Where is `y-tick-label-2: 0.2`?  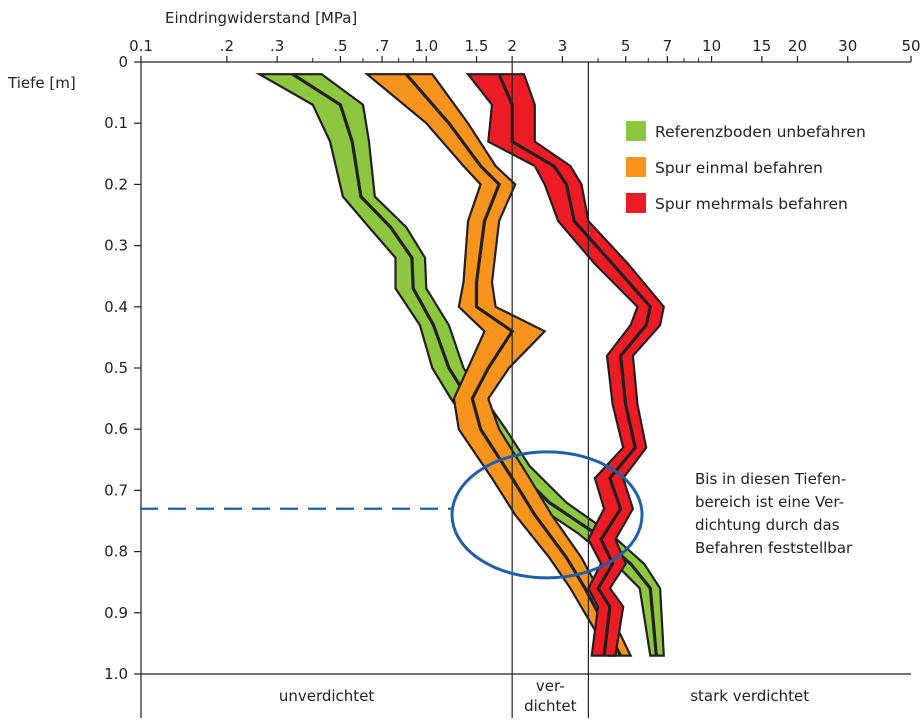 y-tick-label-2: 0.2 is located at coordinates (116, 184).